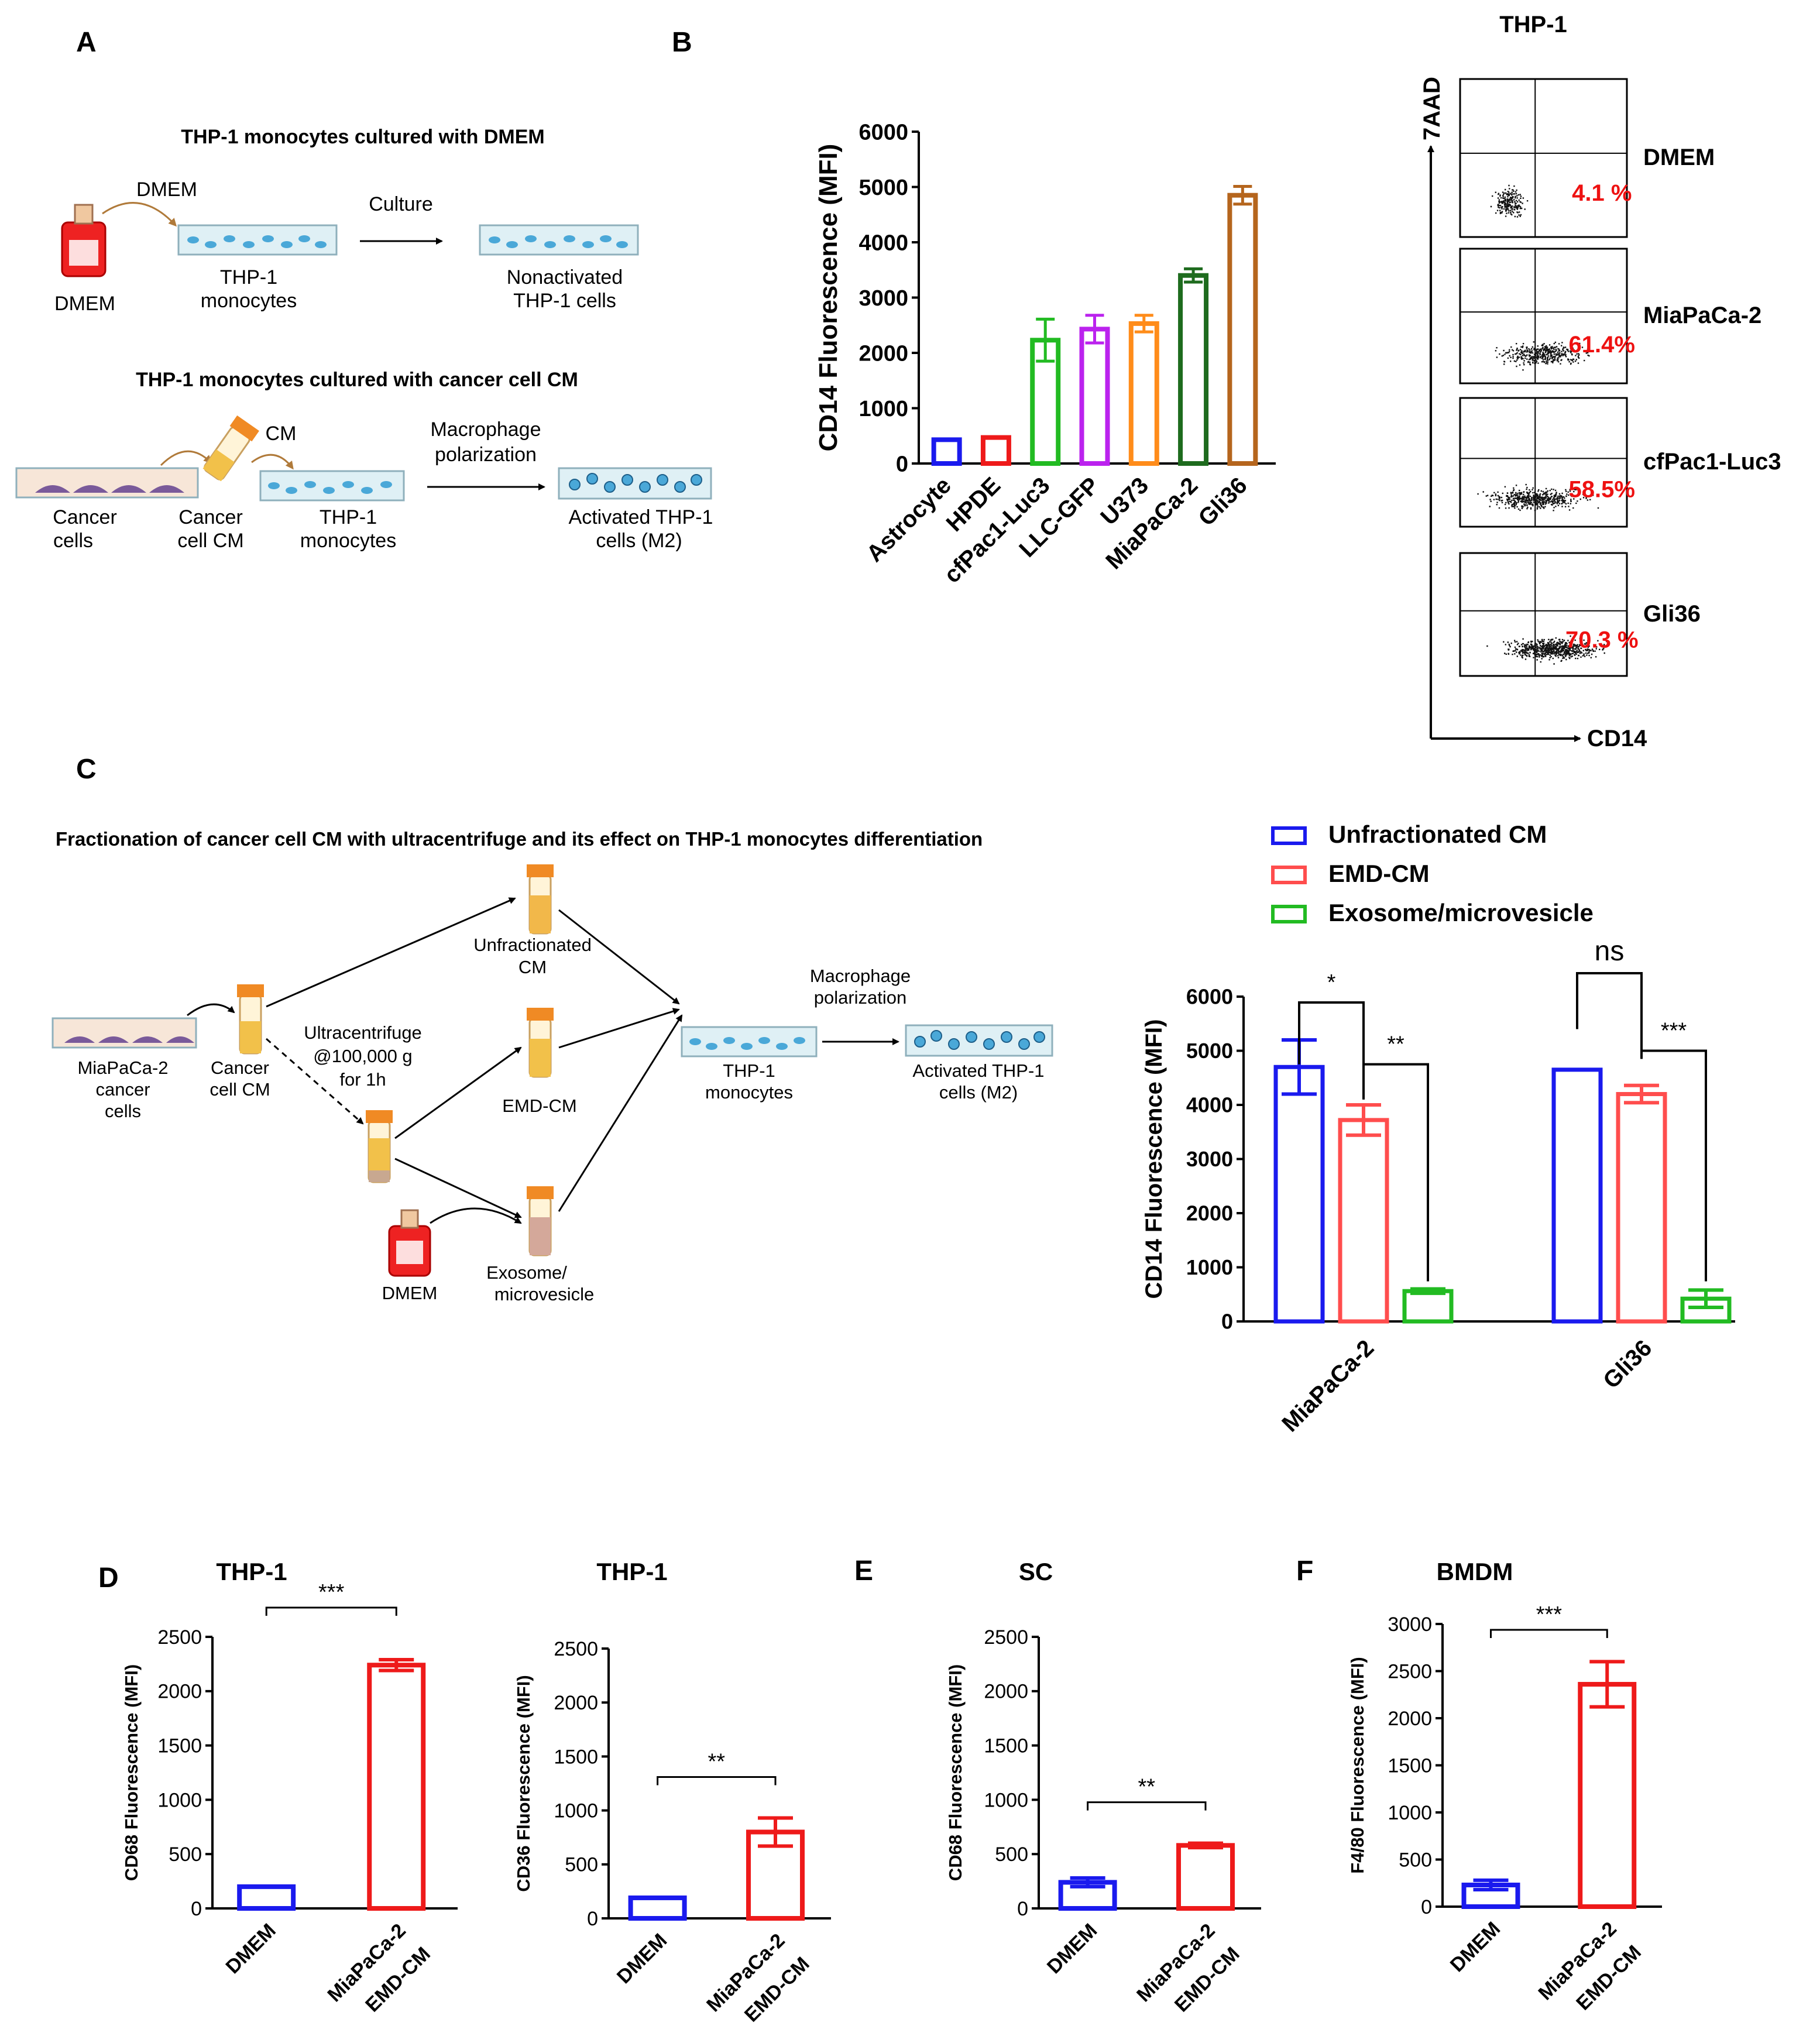  Describe the element at coordinates (860, 976) in the screenshot. I see `macrophage-c-label-1: Macrophage` at that location.